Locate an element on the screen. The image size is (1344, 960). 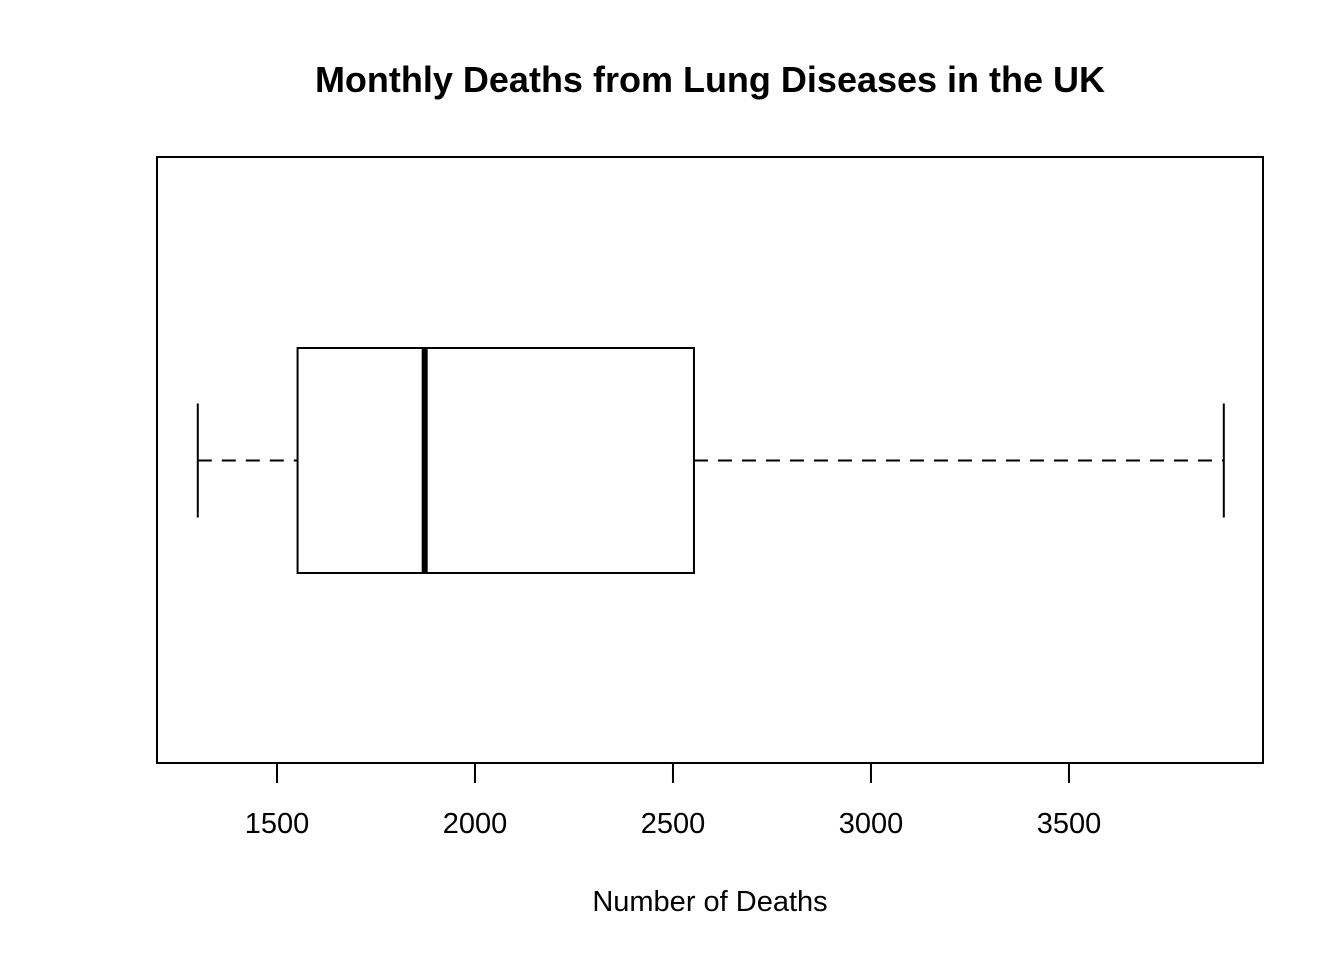
x-tick-label: 3500 is located at coordinates (1069, 824).